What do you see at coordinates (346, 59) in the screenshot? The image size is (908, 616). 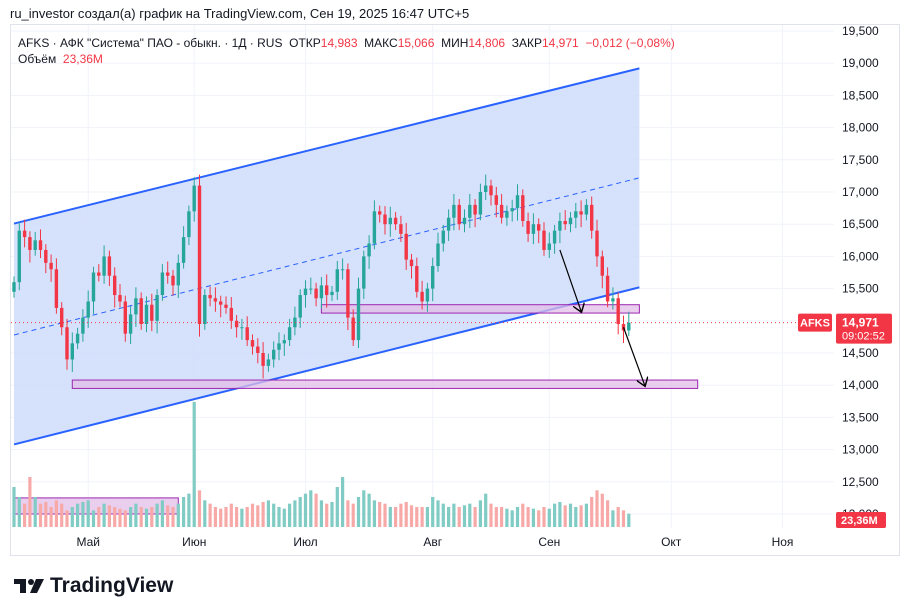 I see `legend-volume-row: Объём 23,36M` at bounding box center [346, 59].